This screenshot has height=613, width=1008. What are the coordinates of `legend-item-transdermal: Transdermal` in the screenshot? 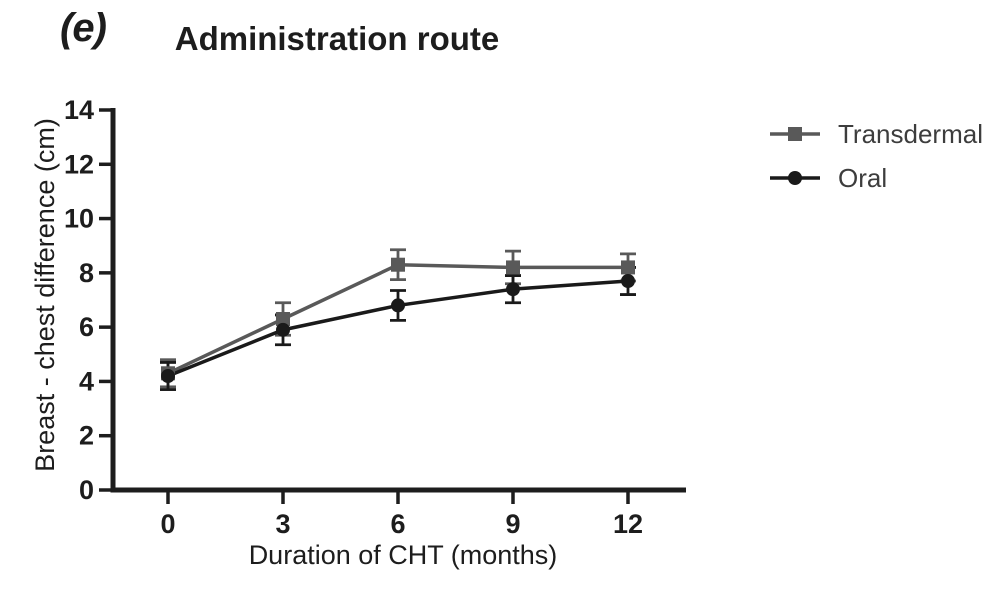 It's located at (876, 134).